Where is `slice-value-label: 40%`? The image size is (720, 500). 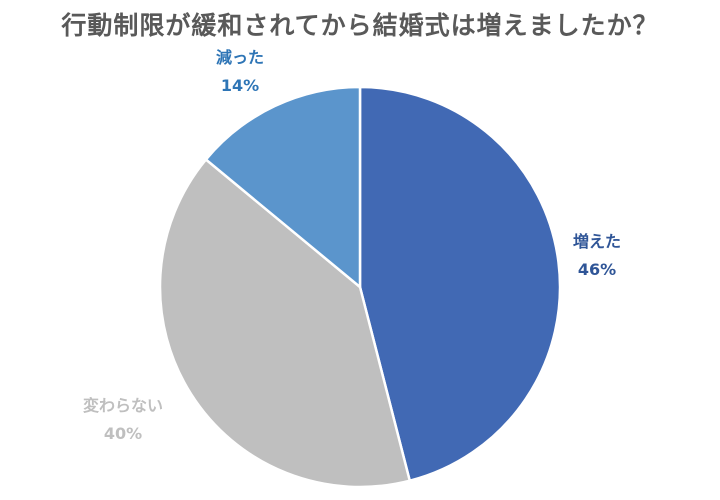
slice-value-label: 40% is located at coordinates (123, 433).